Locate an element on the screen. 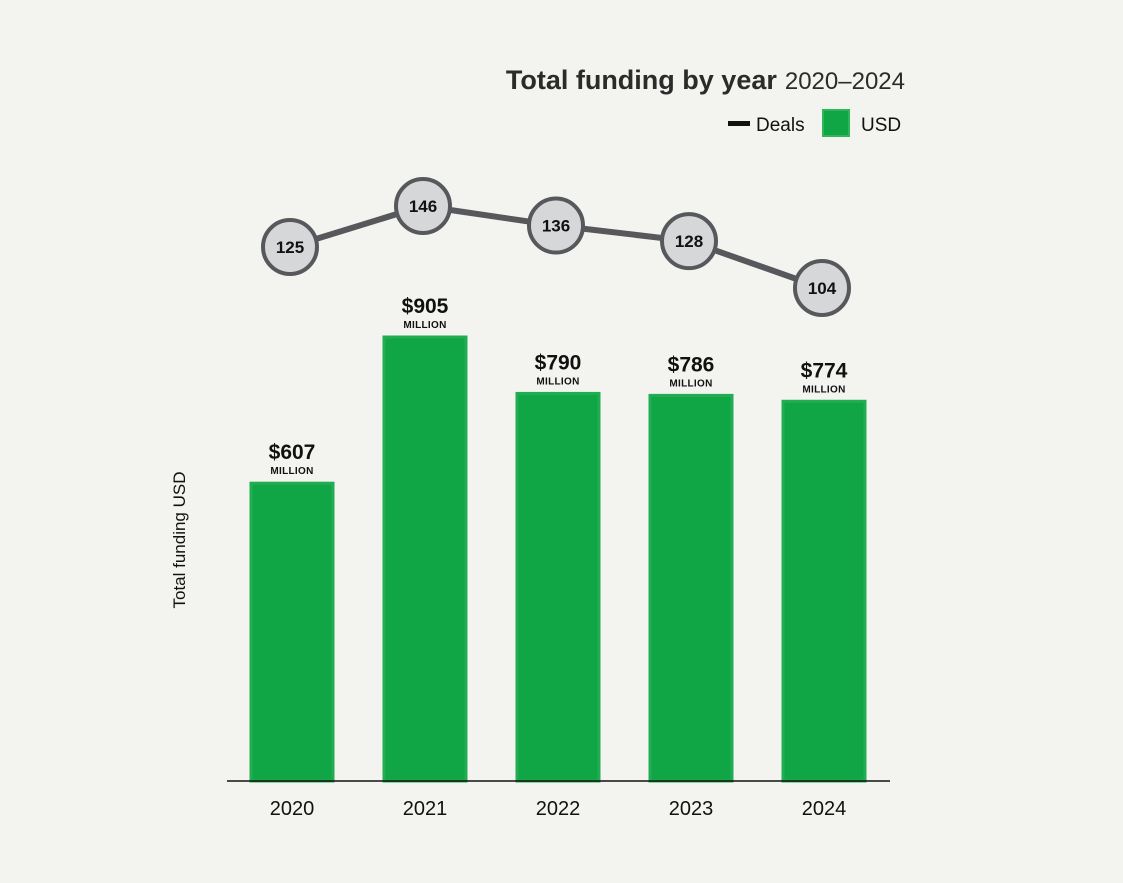 The width and height of the screenshot is (1123, 883). deals-point-2020 is located at coordinates (290, 246).